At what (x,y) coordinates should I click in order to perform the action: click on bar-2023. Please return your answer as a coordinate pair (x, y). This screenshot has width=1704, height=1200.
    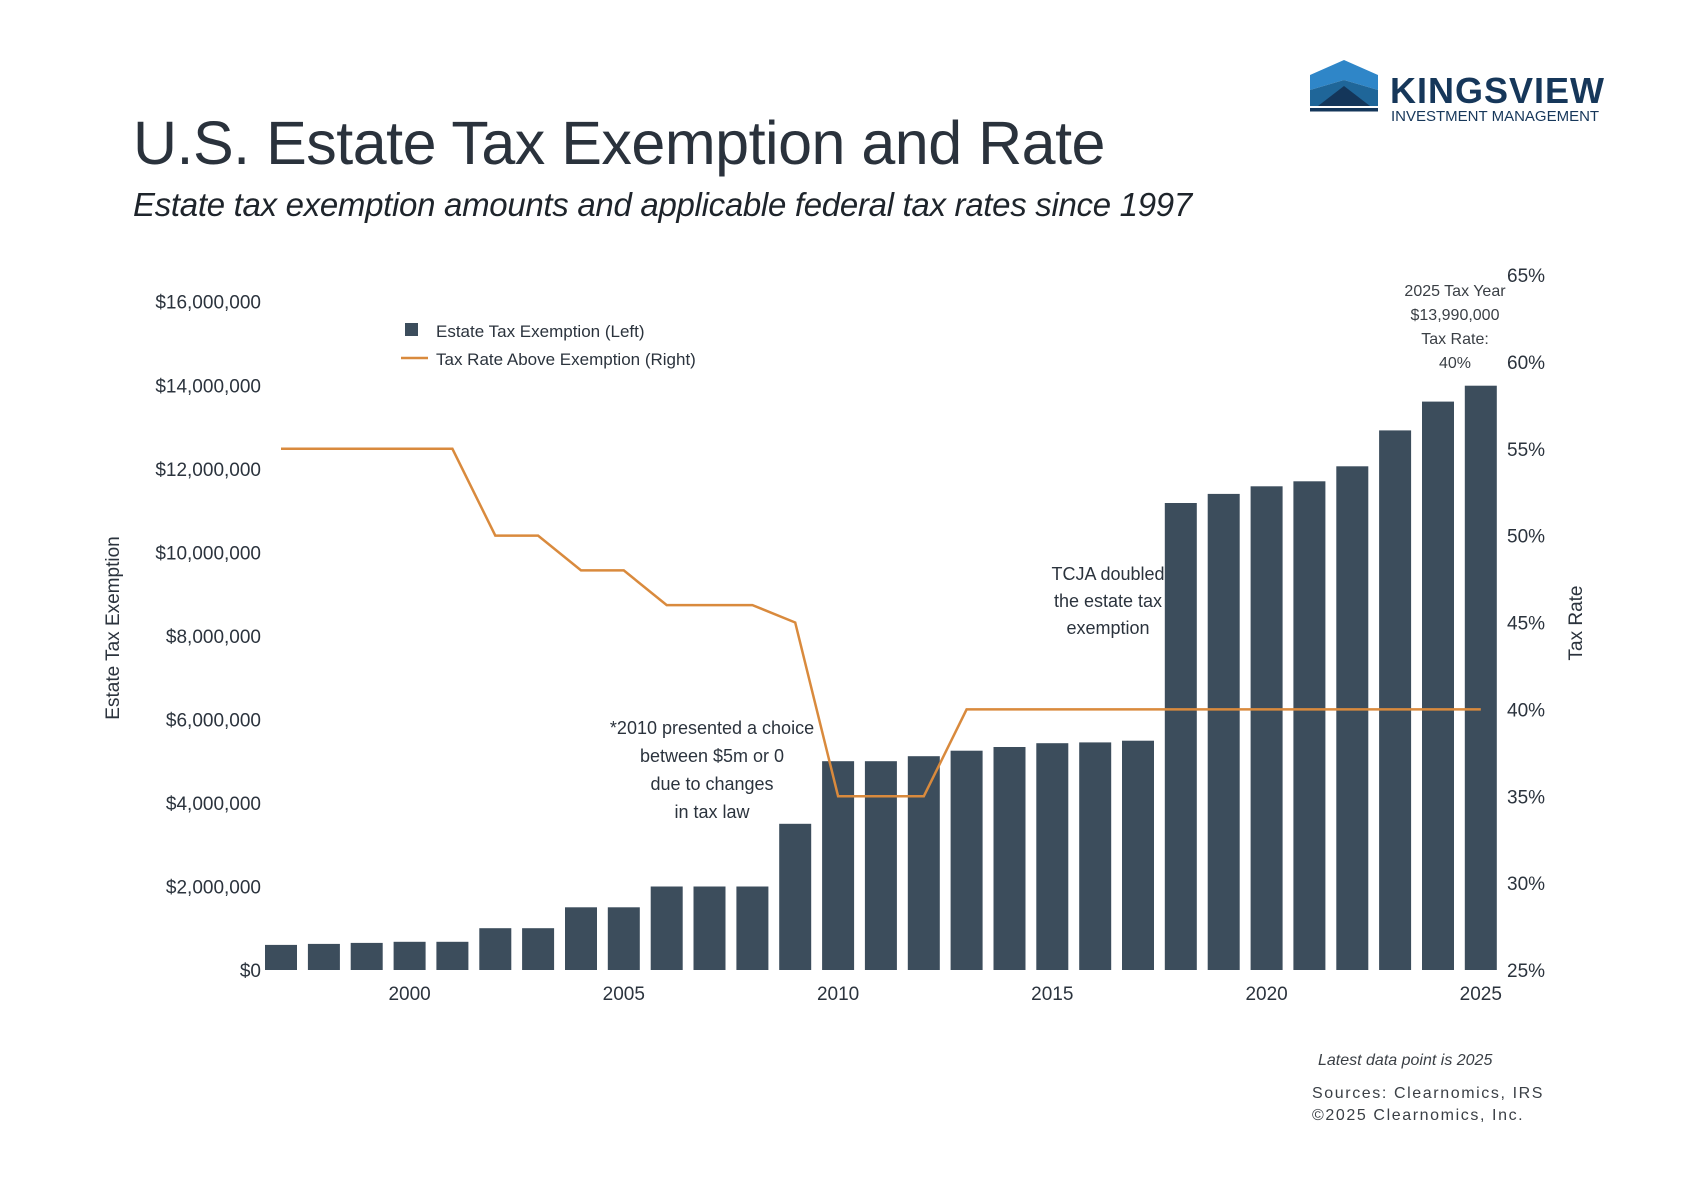
    Looking at the image, I should click on (1395, 700).